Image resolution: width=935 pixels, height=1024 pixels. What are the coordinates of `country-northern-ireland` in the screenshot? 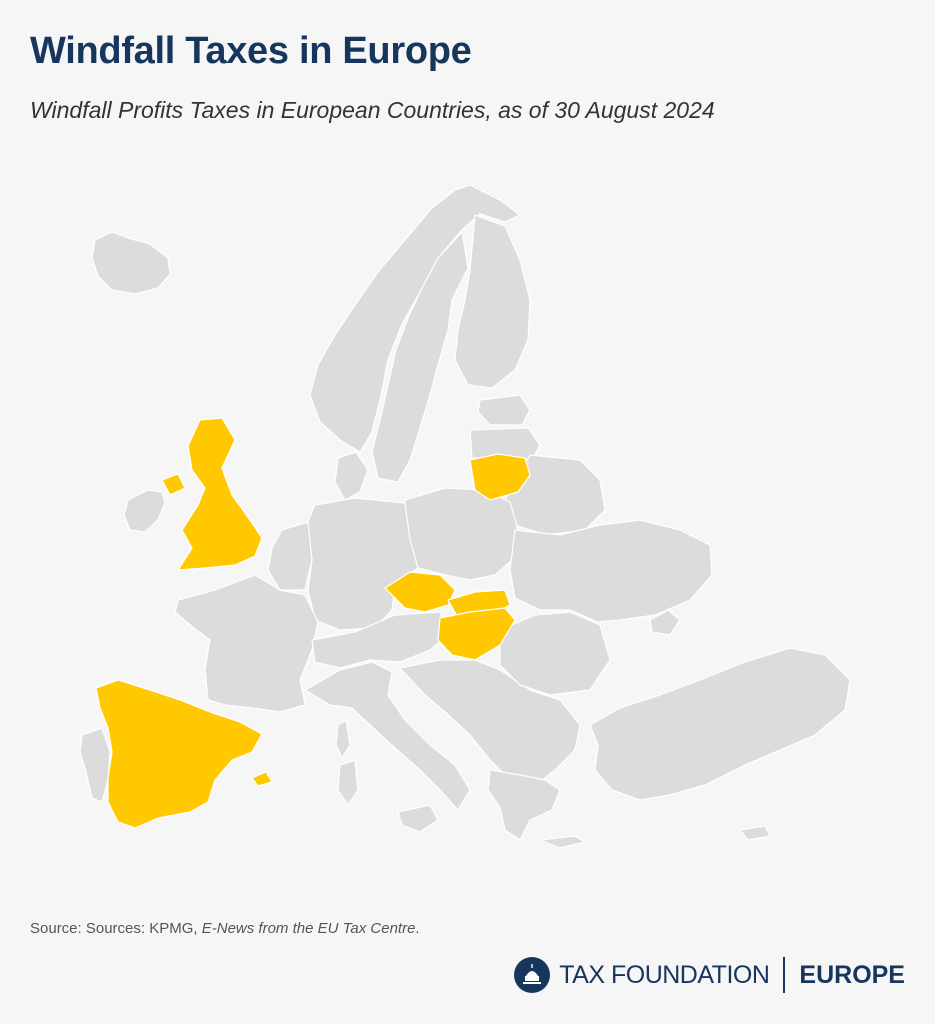 It's located at (173, 484).